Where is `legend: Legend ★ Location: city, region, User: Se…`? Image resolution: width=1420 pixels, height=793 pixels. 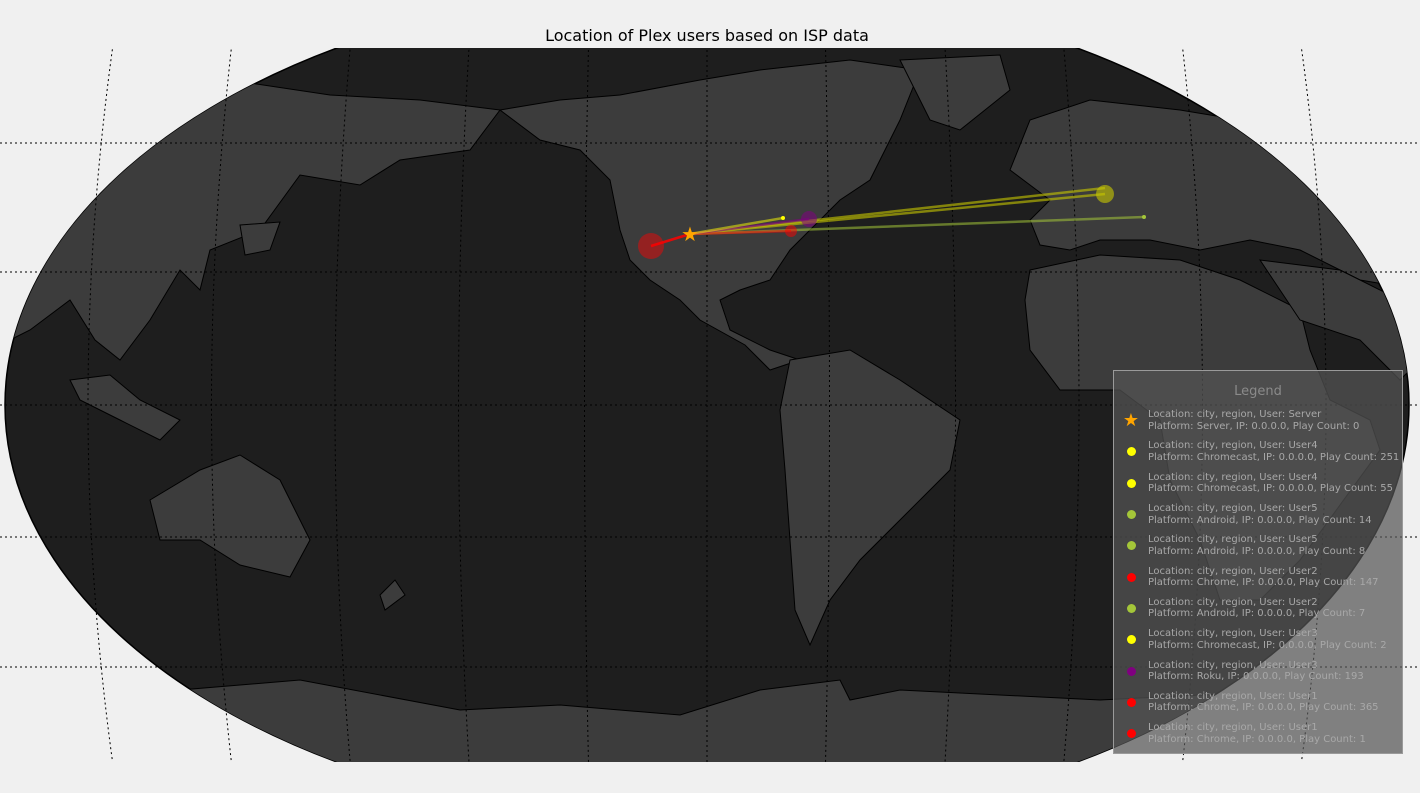
legend: Legend ★ Location: city, region, User: Se… is located at coordinates (1258, 562).